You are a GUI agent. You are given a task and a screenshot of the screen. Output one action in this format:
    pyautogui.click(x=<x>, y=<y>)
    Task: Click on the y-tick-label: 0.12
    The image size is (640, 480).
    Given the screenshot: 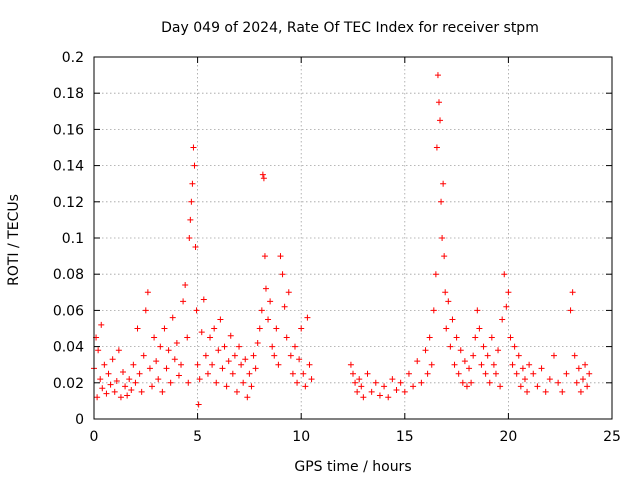 What is the action you would take?
    pyautogui.click(x=68, y=203)
    